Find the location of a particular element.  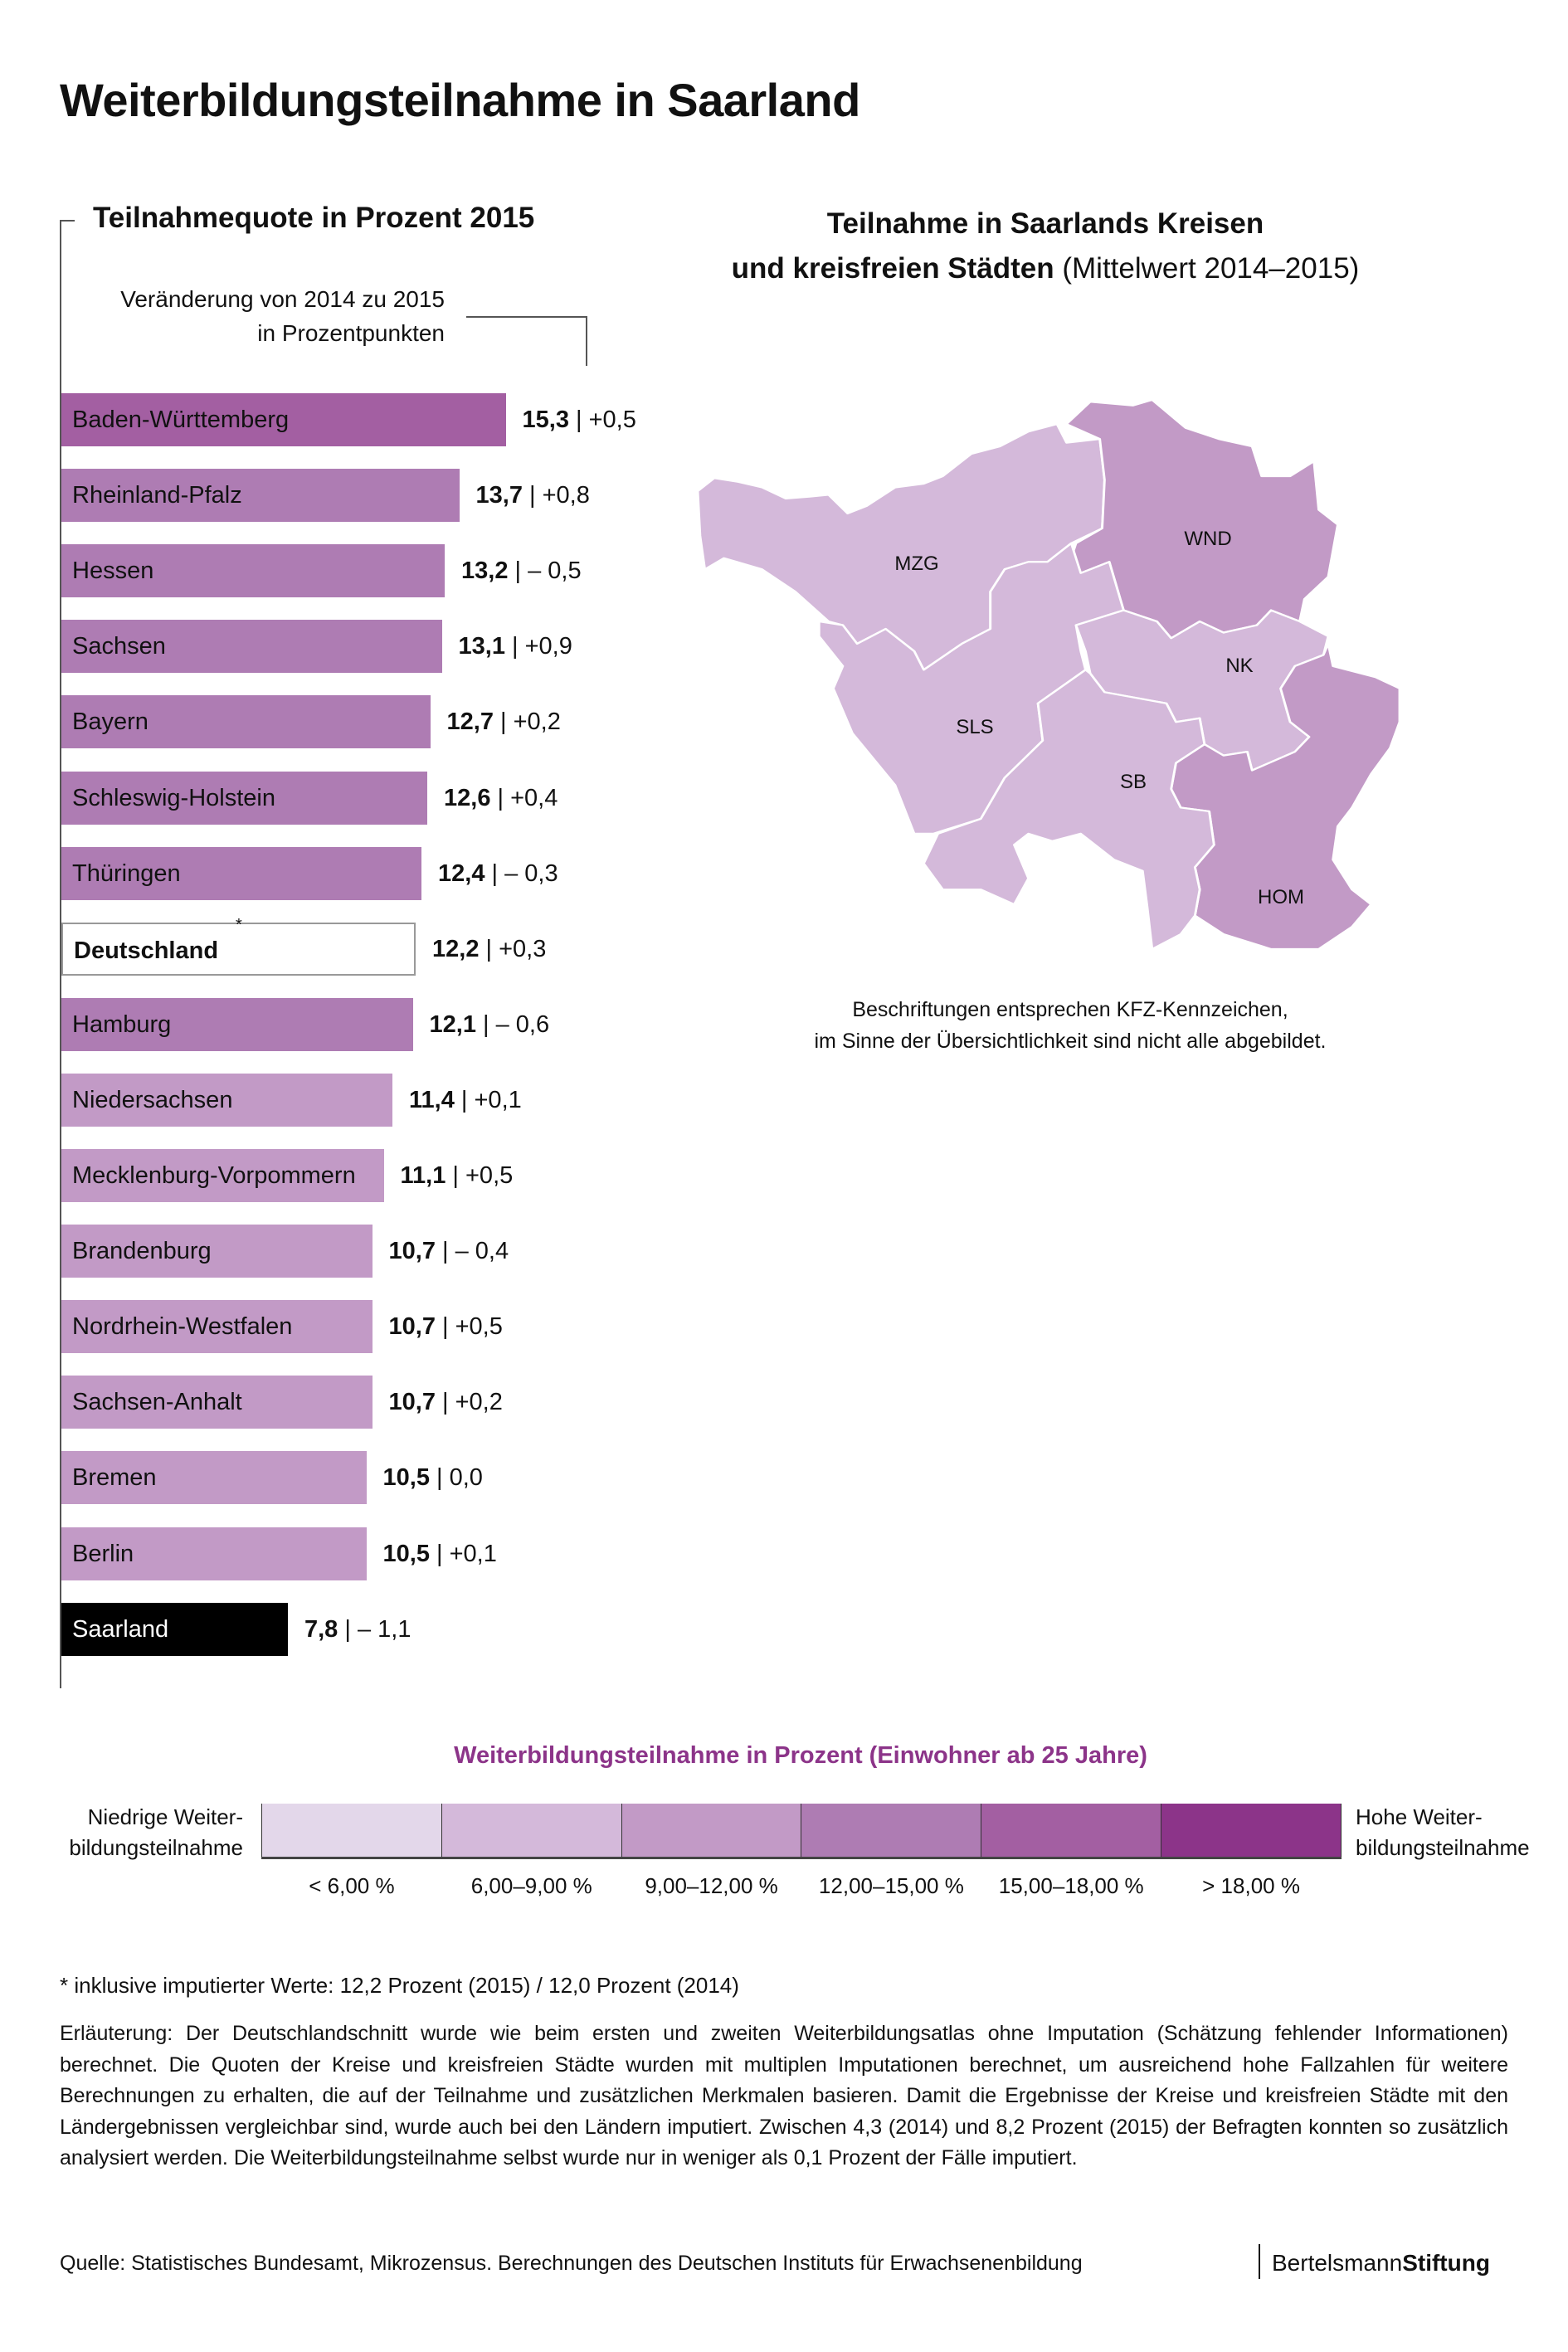

value-label: 12,2 is located at coordinates (456, 948).